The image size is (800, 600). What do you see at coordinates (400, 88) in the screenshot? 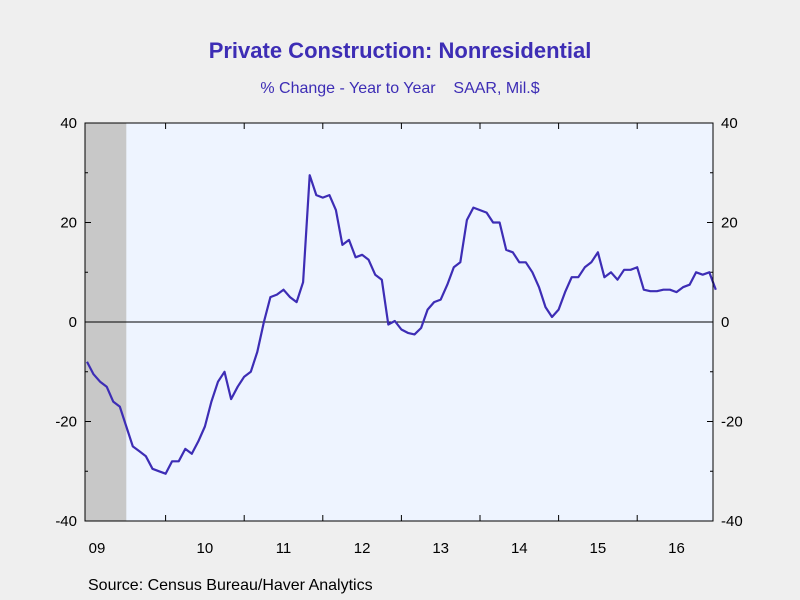
I see `chart-subtitle: % Change - Year to Year SAAR, Mil.$` at bounding box center [400, 88].